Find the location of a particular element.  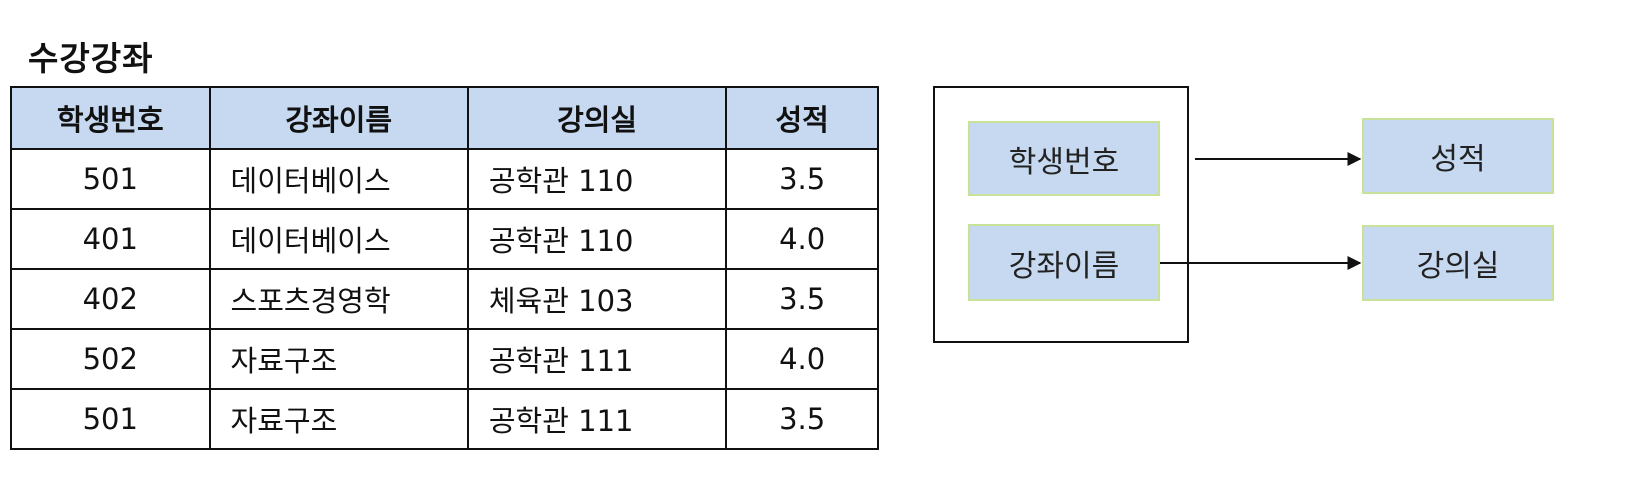

cell-course-name: 스포츠경영학 is located at coordinates (338, 299).